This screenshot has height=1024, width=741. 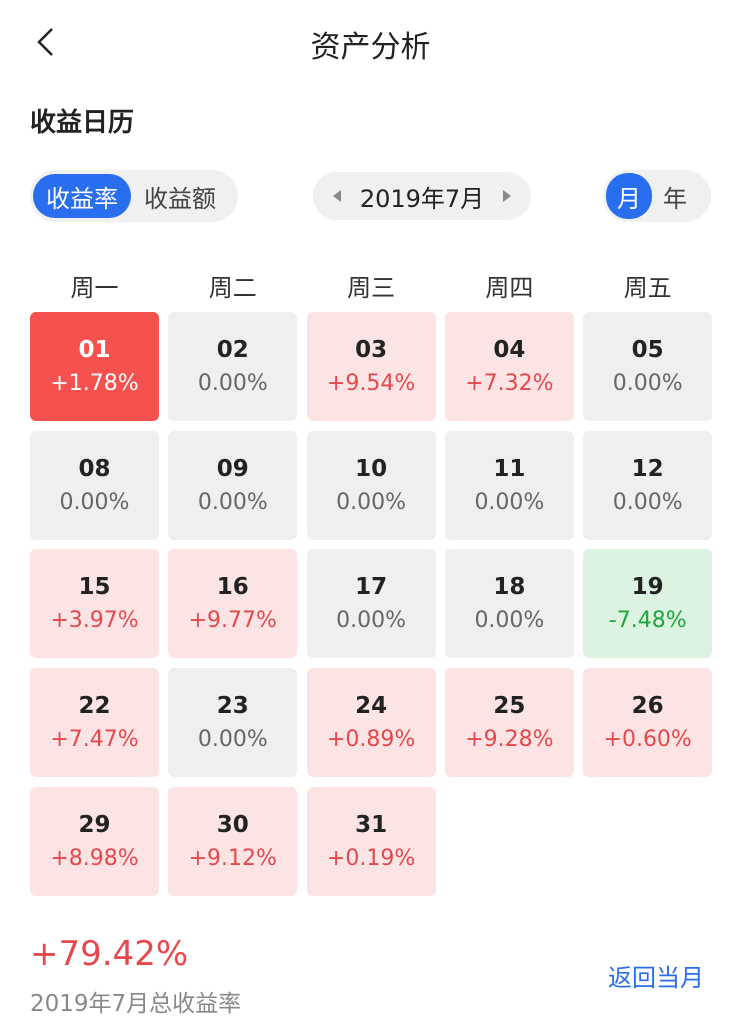 I want to click on day-change: +0.89%, so click(x=371, y=740).